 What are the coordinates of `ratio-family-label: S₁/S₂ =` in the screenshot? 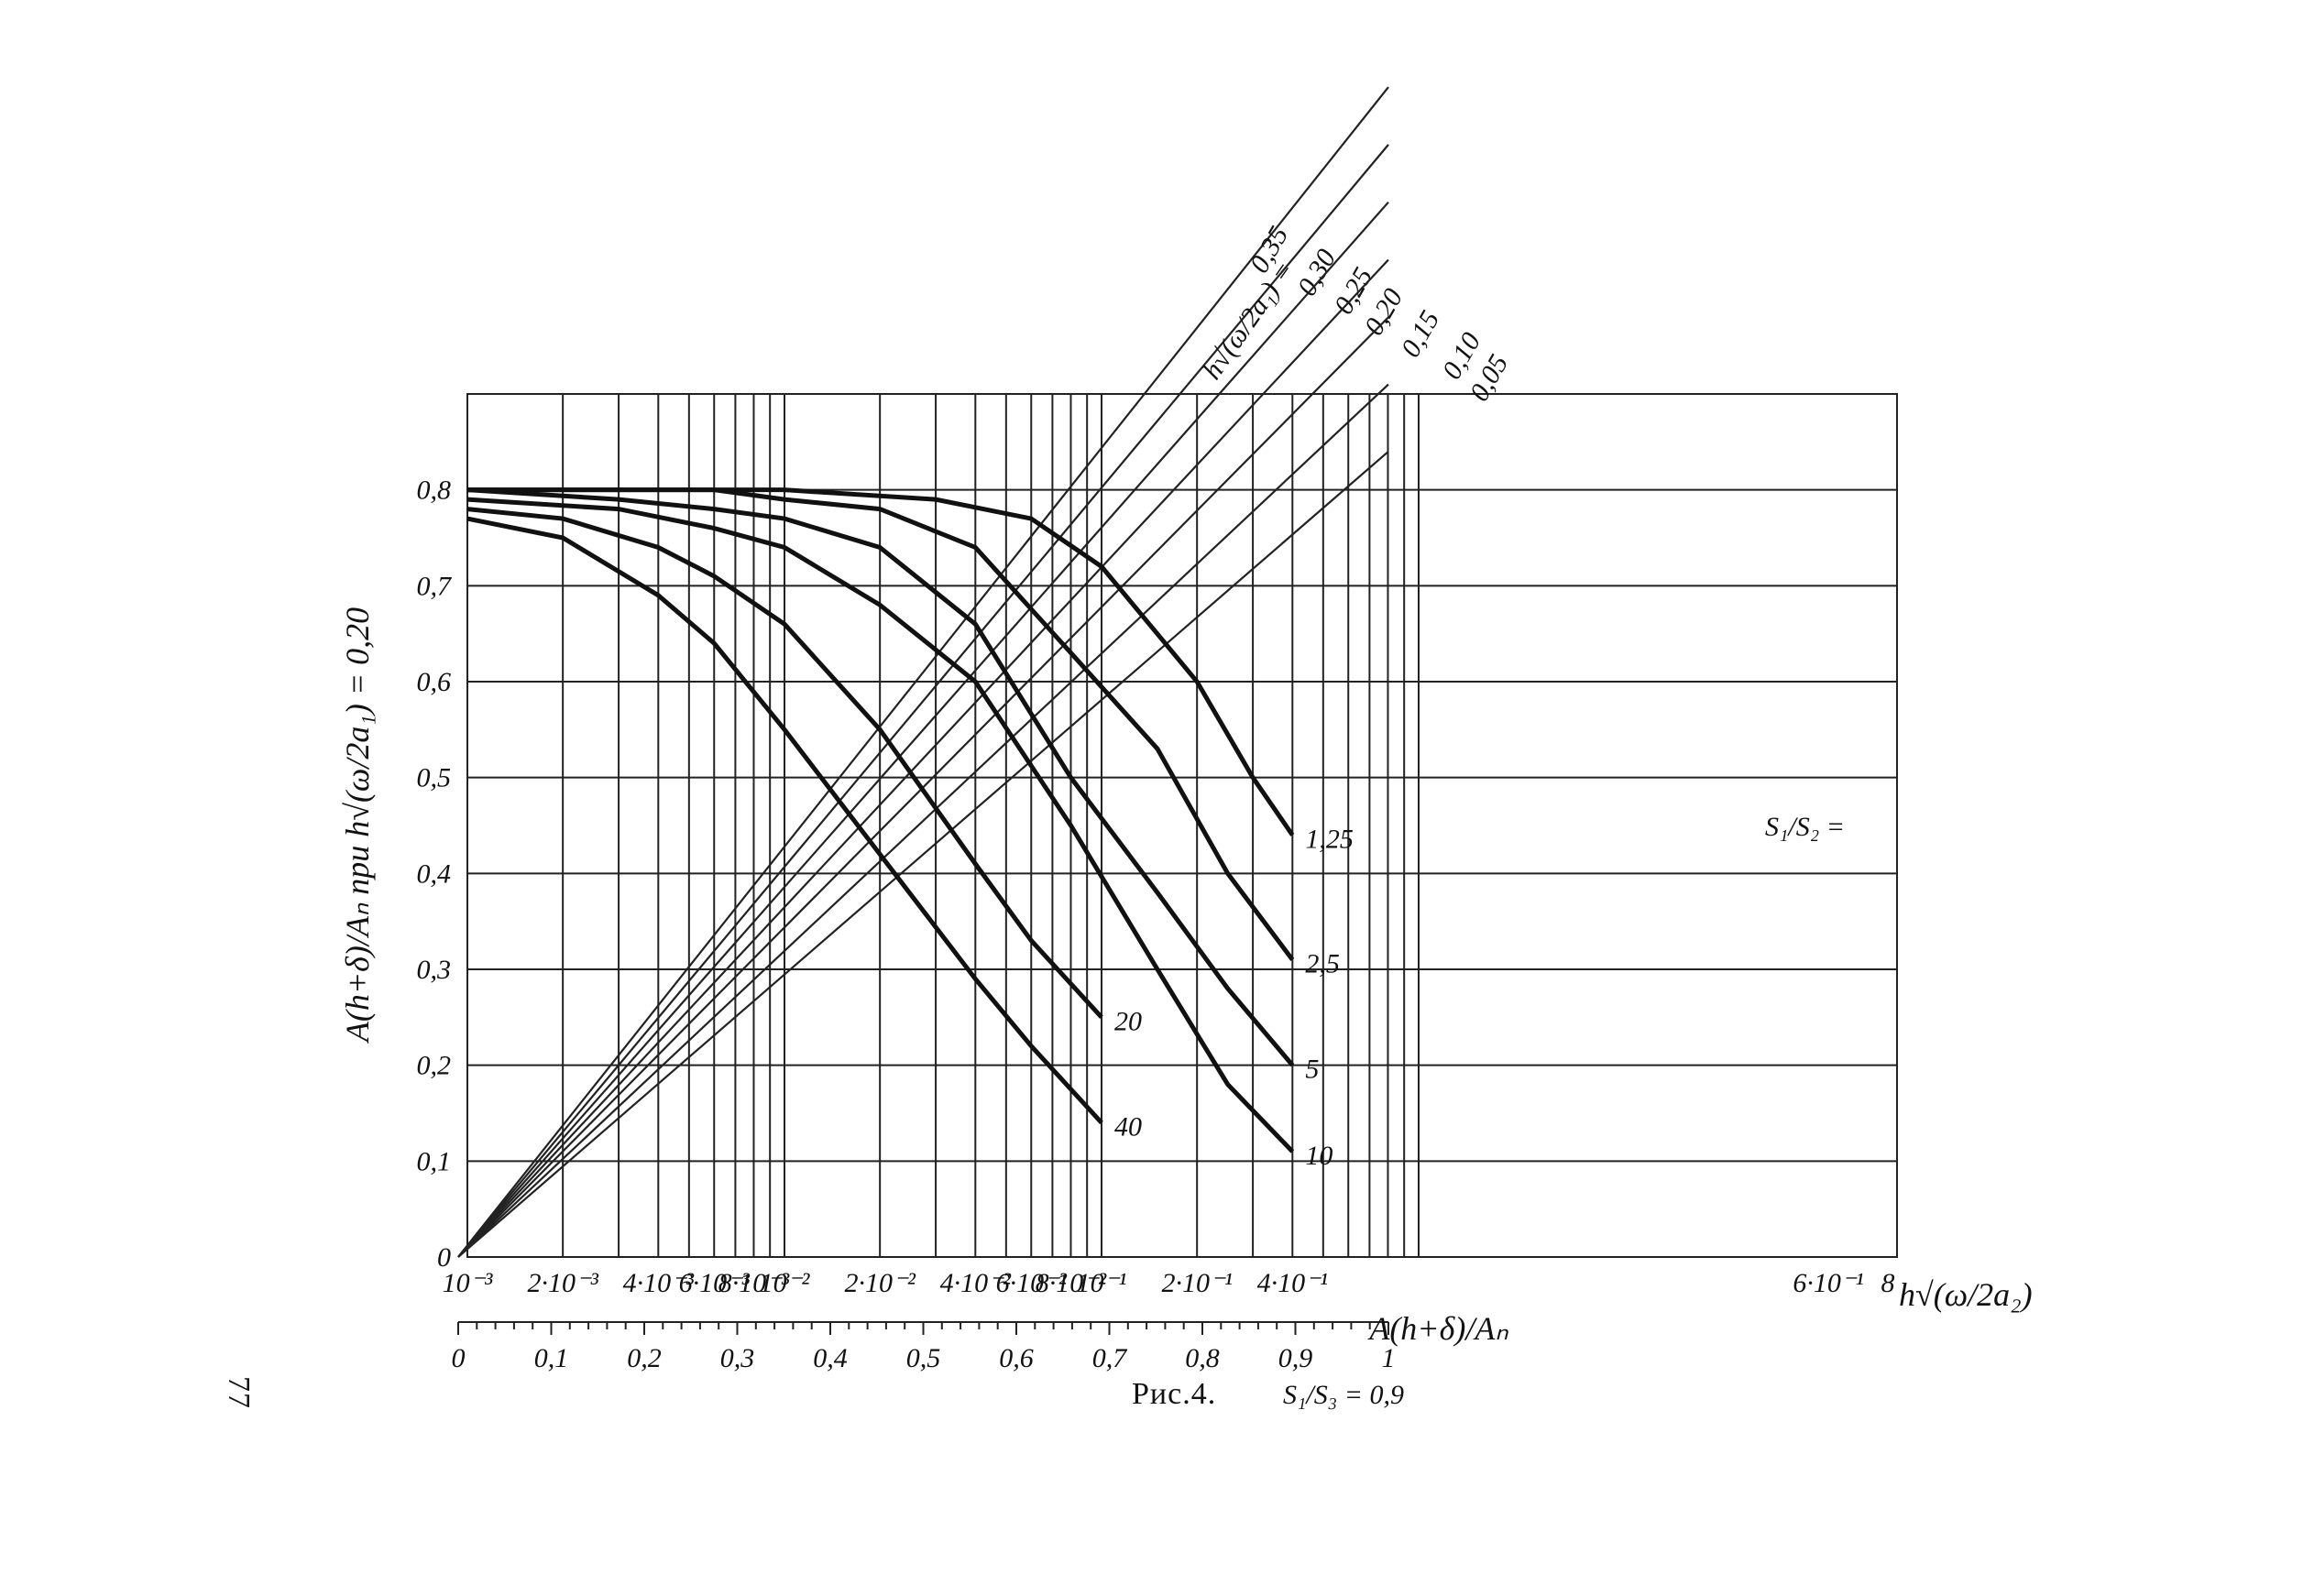 It's located at (1805, 827).